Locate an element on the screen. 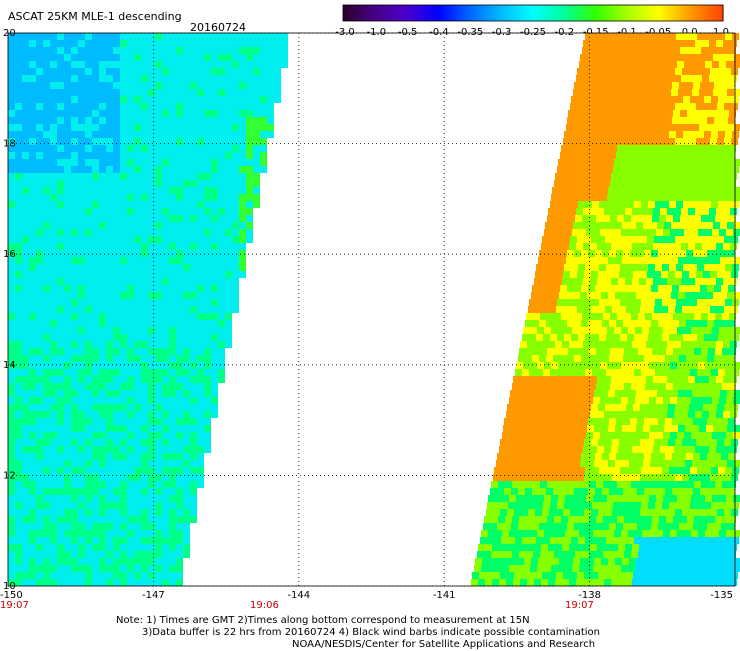 This screenshot has height=651, width=740. colorbar-frame is located at coordinates (533, 13).